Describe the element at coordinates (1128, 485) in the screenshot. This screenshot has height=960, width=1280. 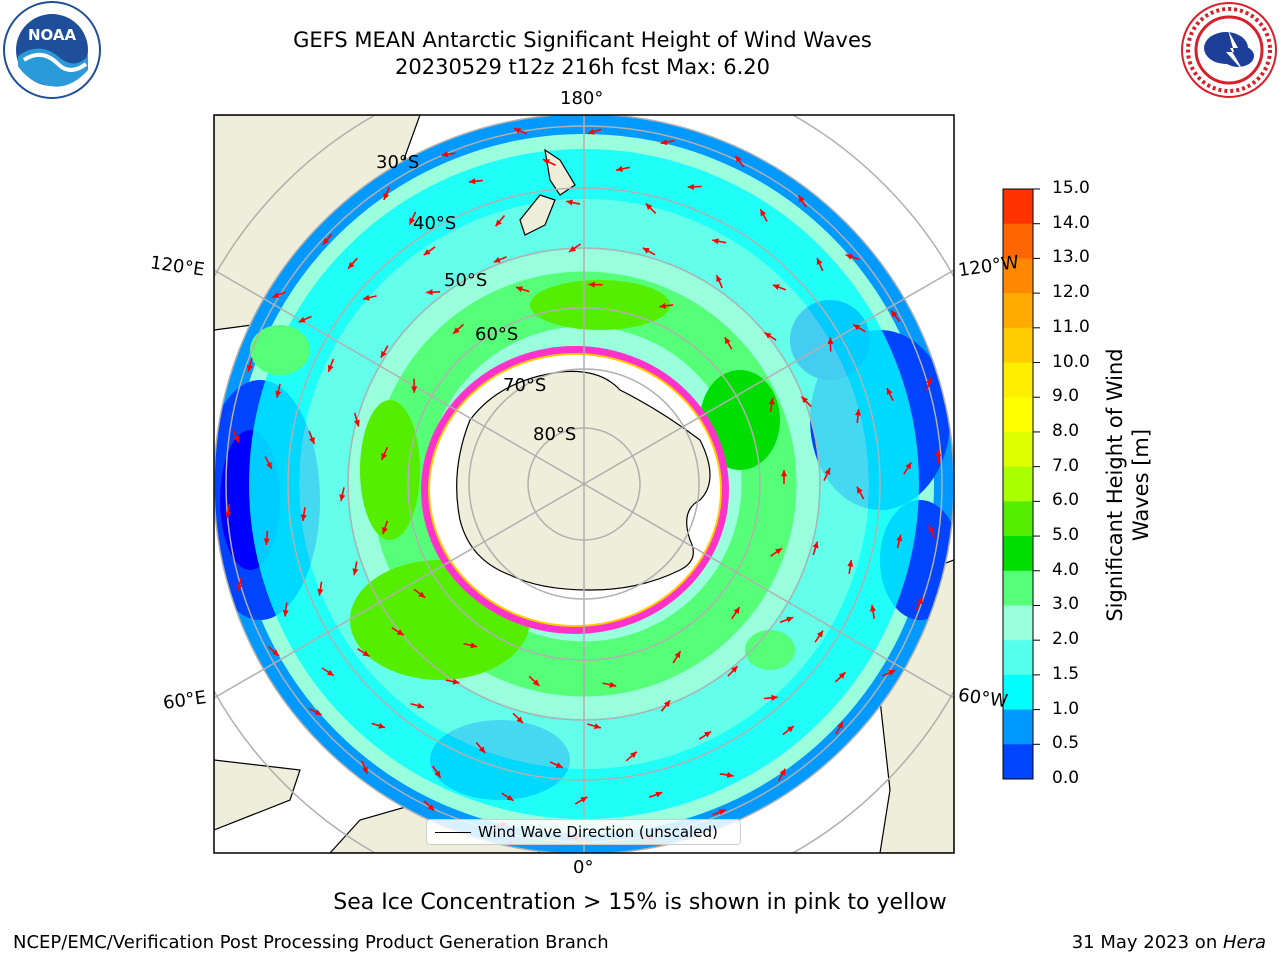
I see `colorbar-label: Significant Height of Wind Waves [m]` at that location.